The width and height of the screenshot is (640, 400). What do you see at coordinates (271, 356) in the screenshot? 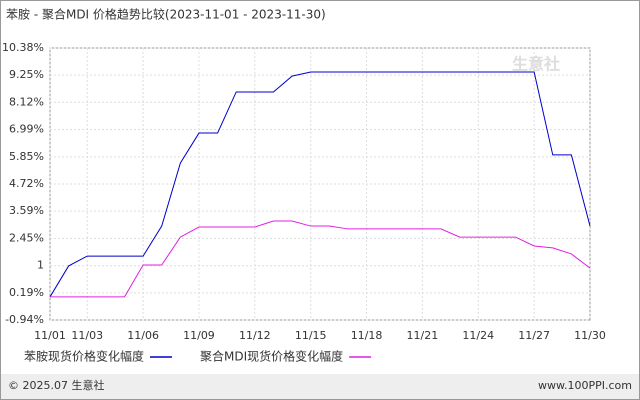
I see `legend-label: 聚合MDI现货价格变化幅度` at bounding box center [271, 356].